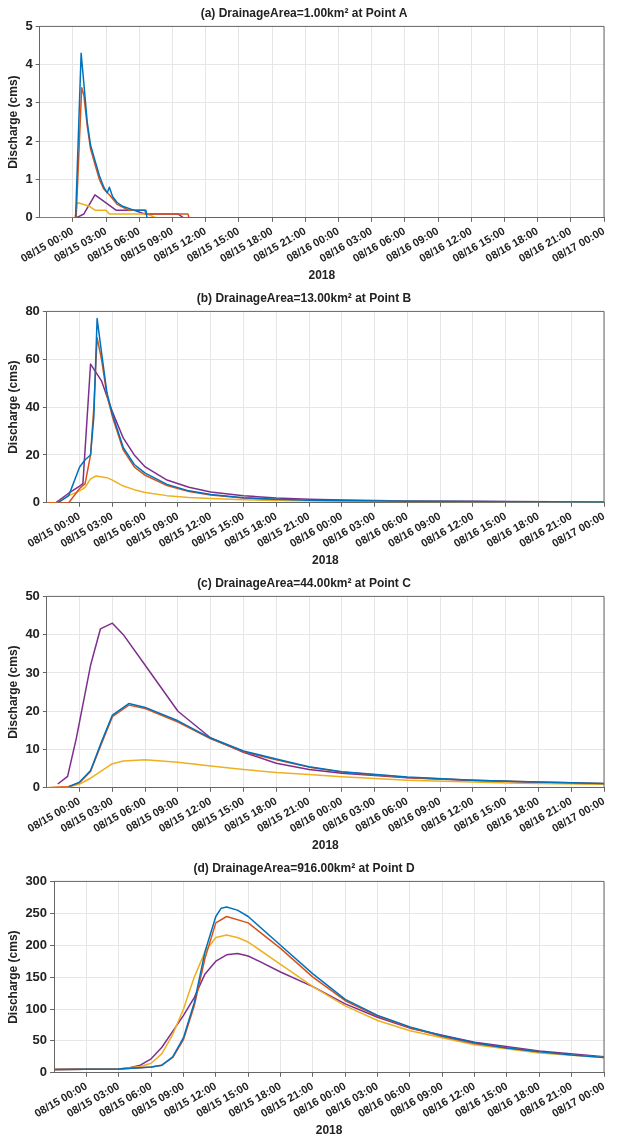 Image resolution: width=618 pixels, height=1143 pixels. What do you see at coordinates (32, 749) in the screenshot?
I see `y-tick-label: 10` at bounding box center [32, 749].